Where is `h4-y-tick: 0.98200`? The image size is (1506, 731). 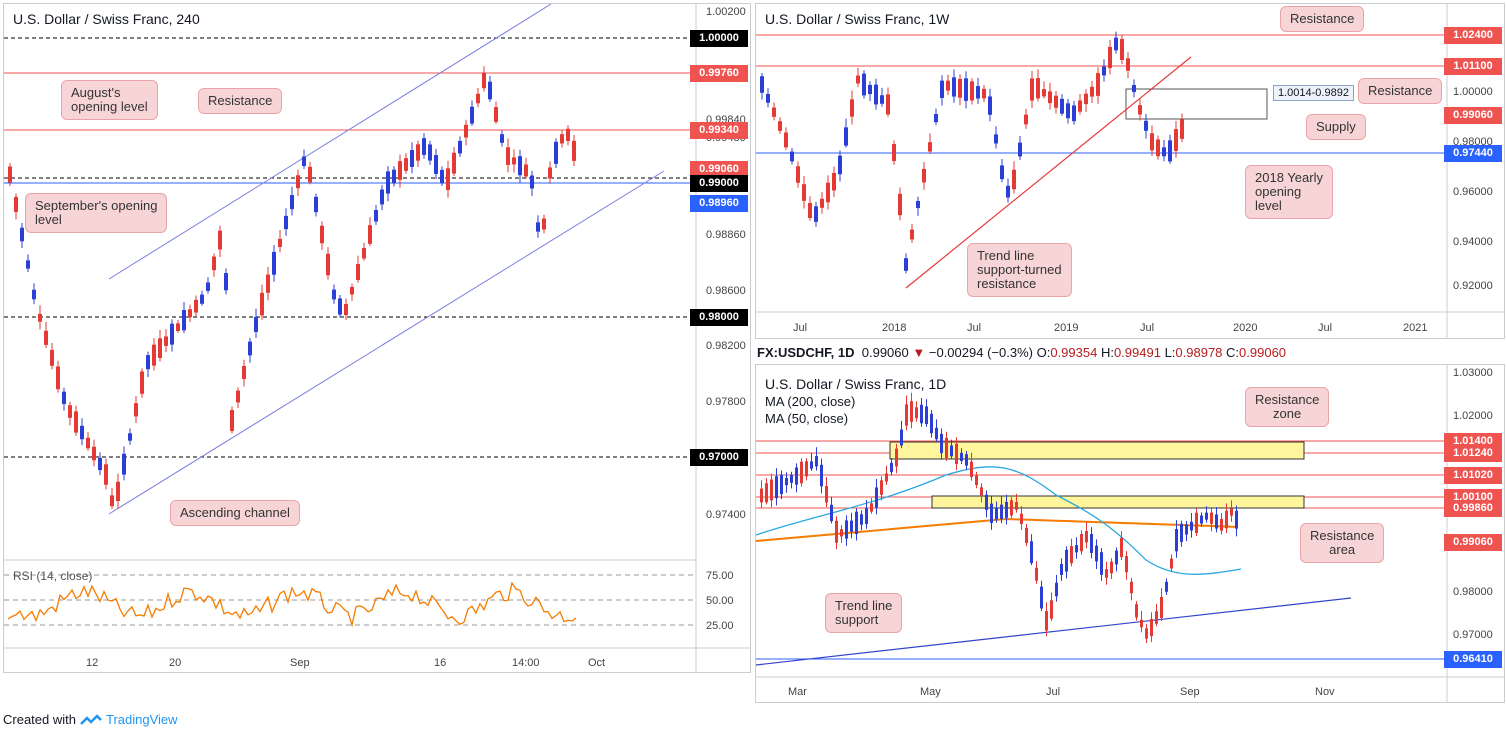
h4-y-tick: 0.98200 is located at coordinates (726, 346).